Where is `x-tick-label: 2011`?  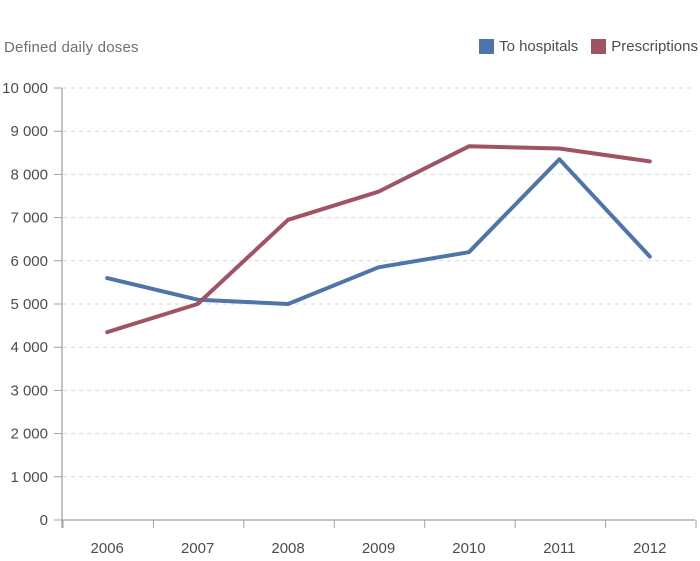
x-tick-label: 2011 is located at coordinates (559, 548).